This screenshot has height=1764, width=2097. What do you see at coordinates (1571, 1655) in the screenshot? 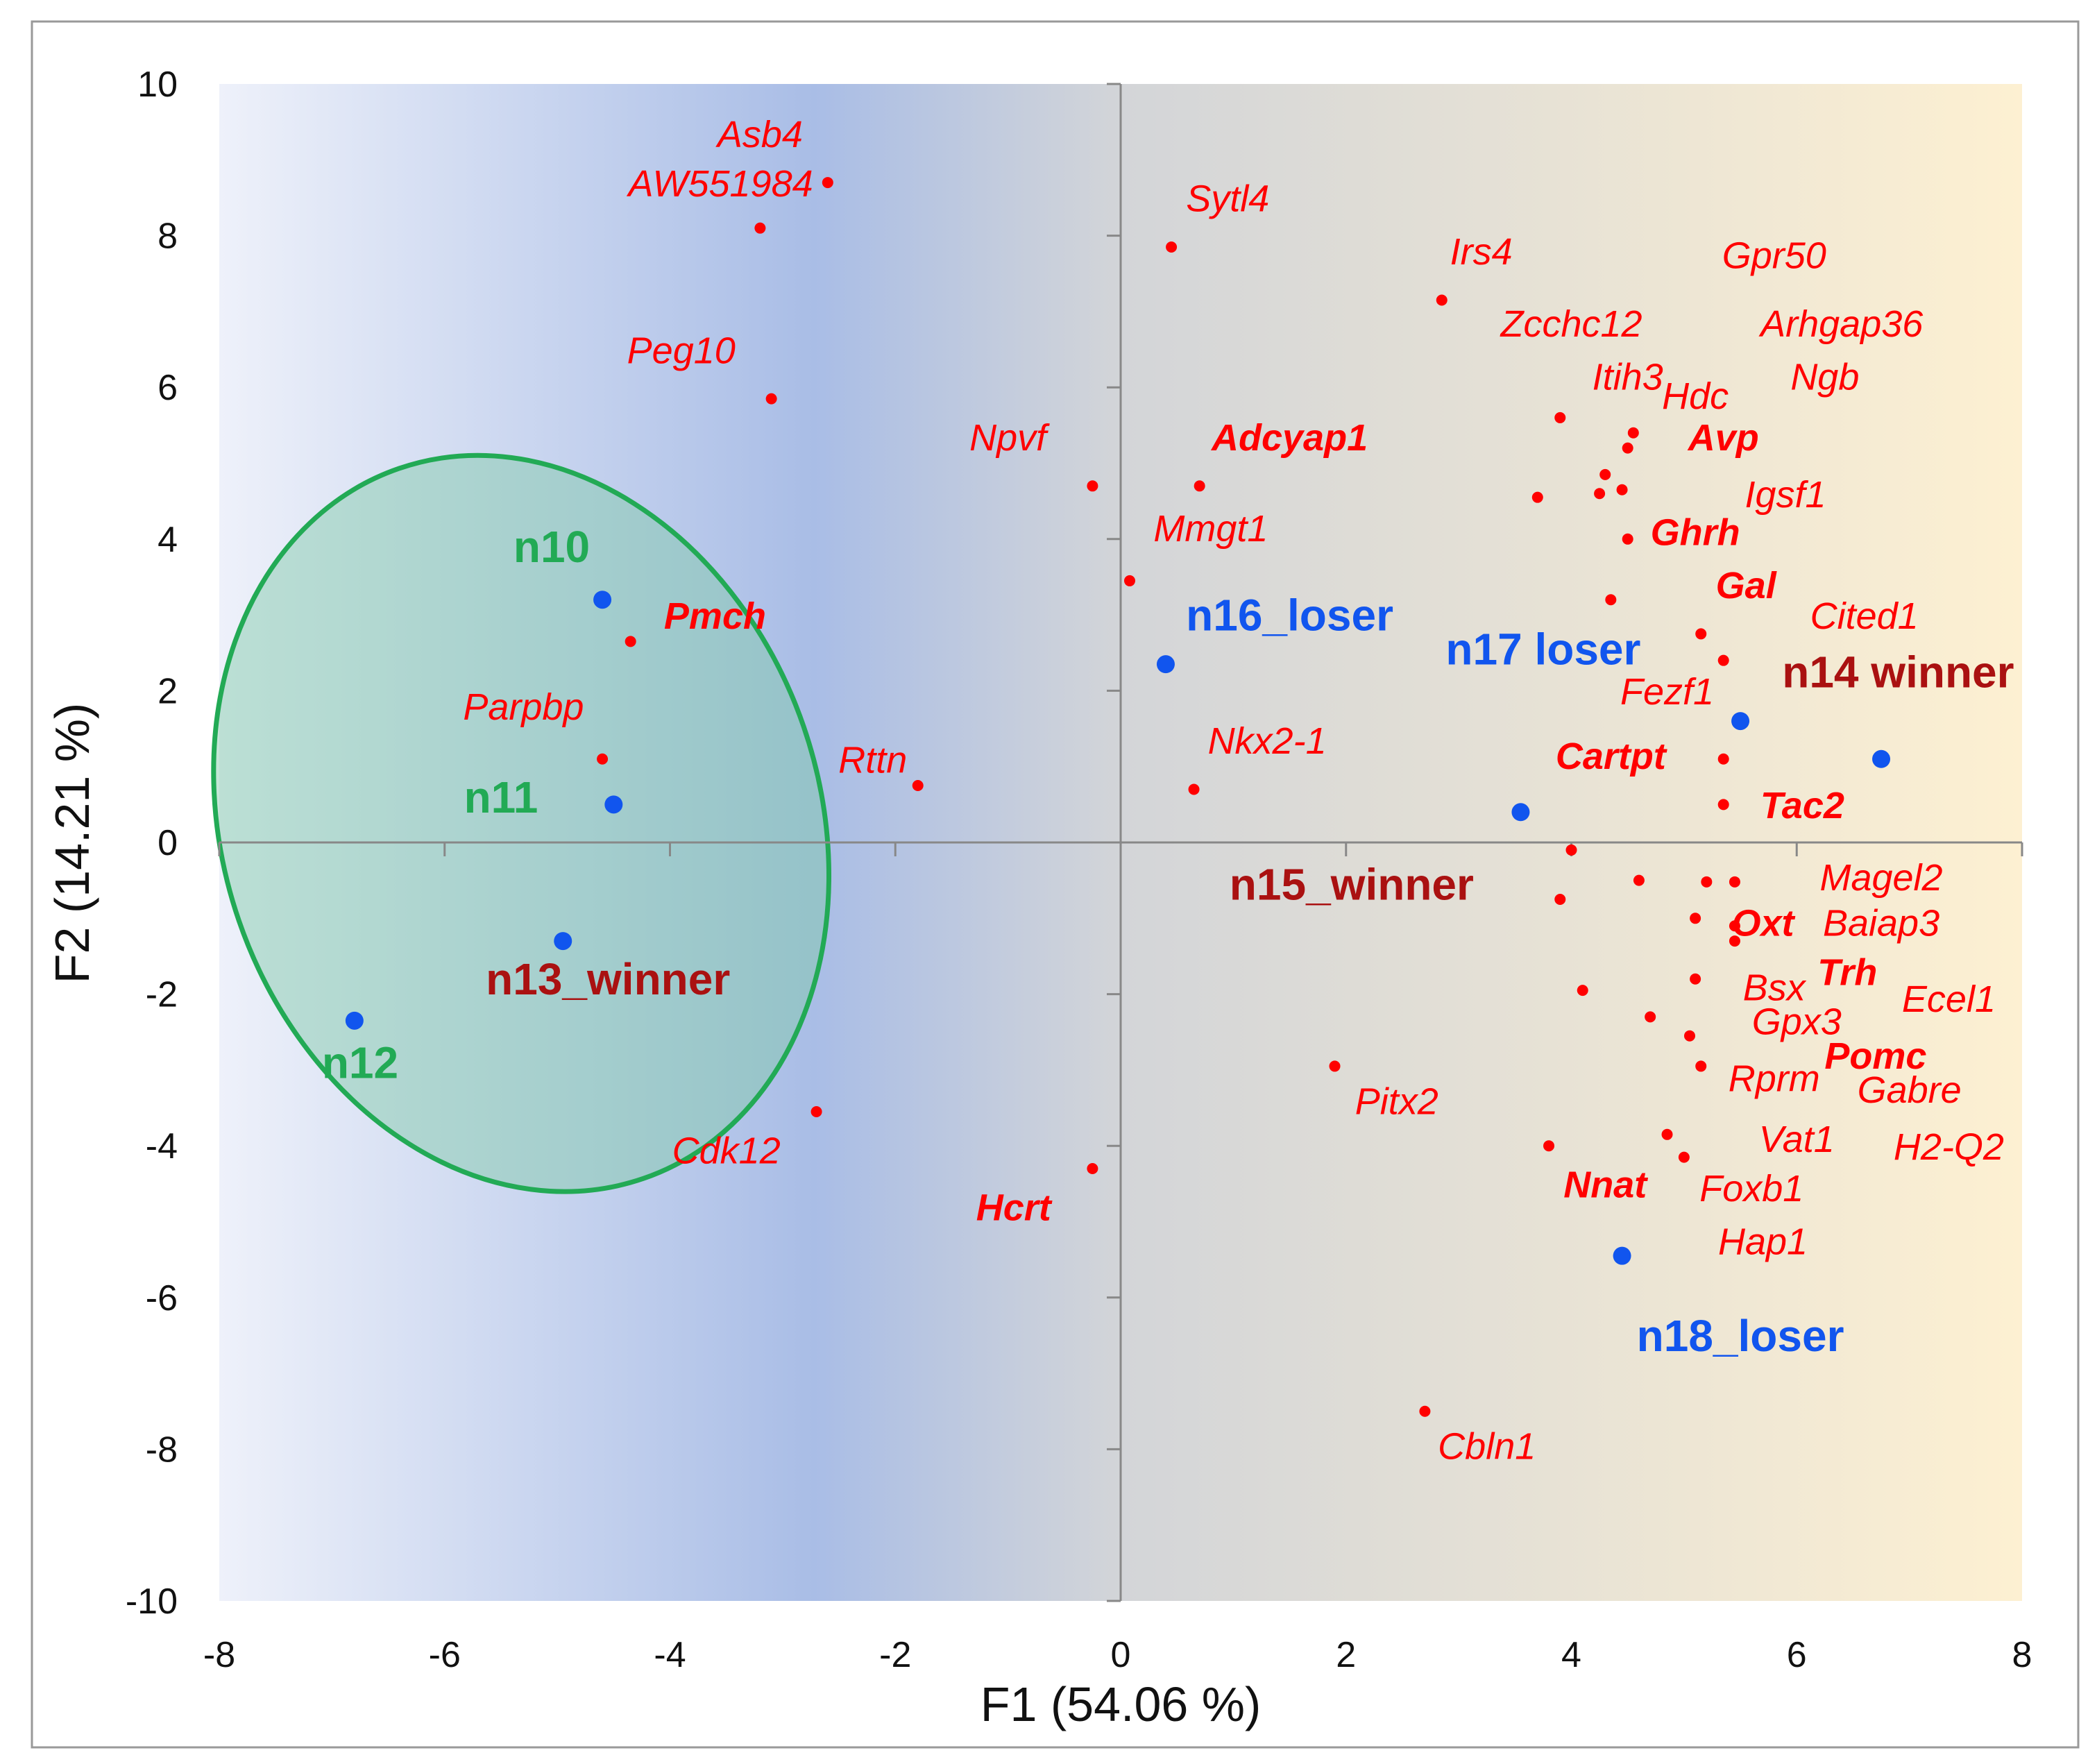
I see `x-tick-label: 4` at bounding box center [1571, 1655].